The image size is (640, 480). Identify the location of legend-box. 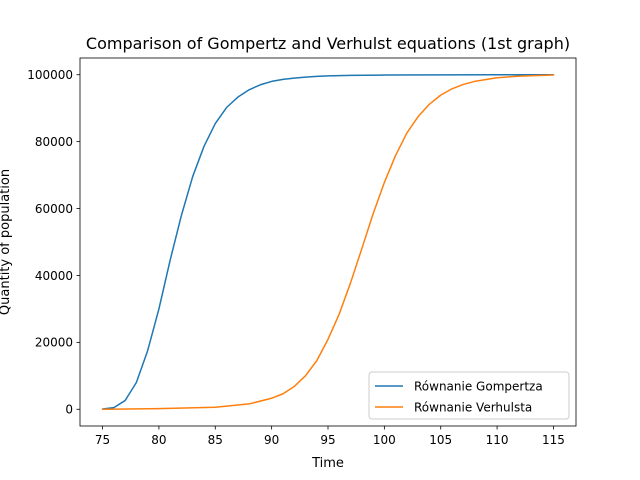
(469, 395).